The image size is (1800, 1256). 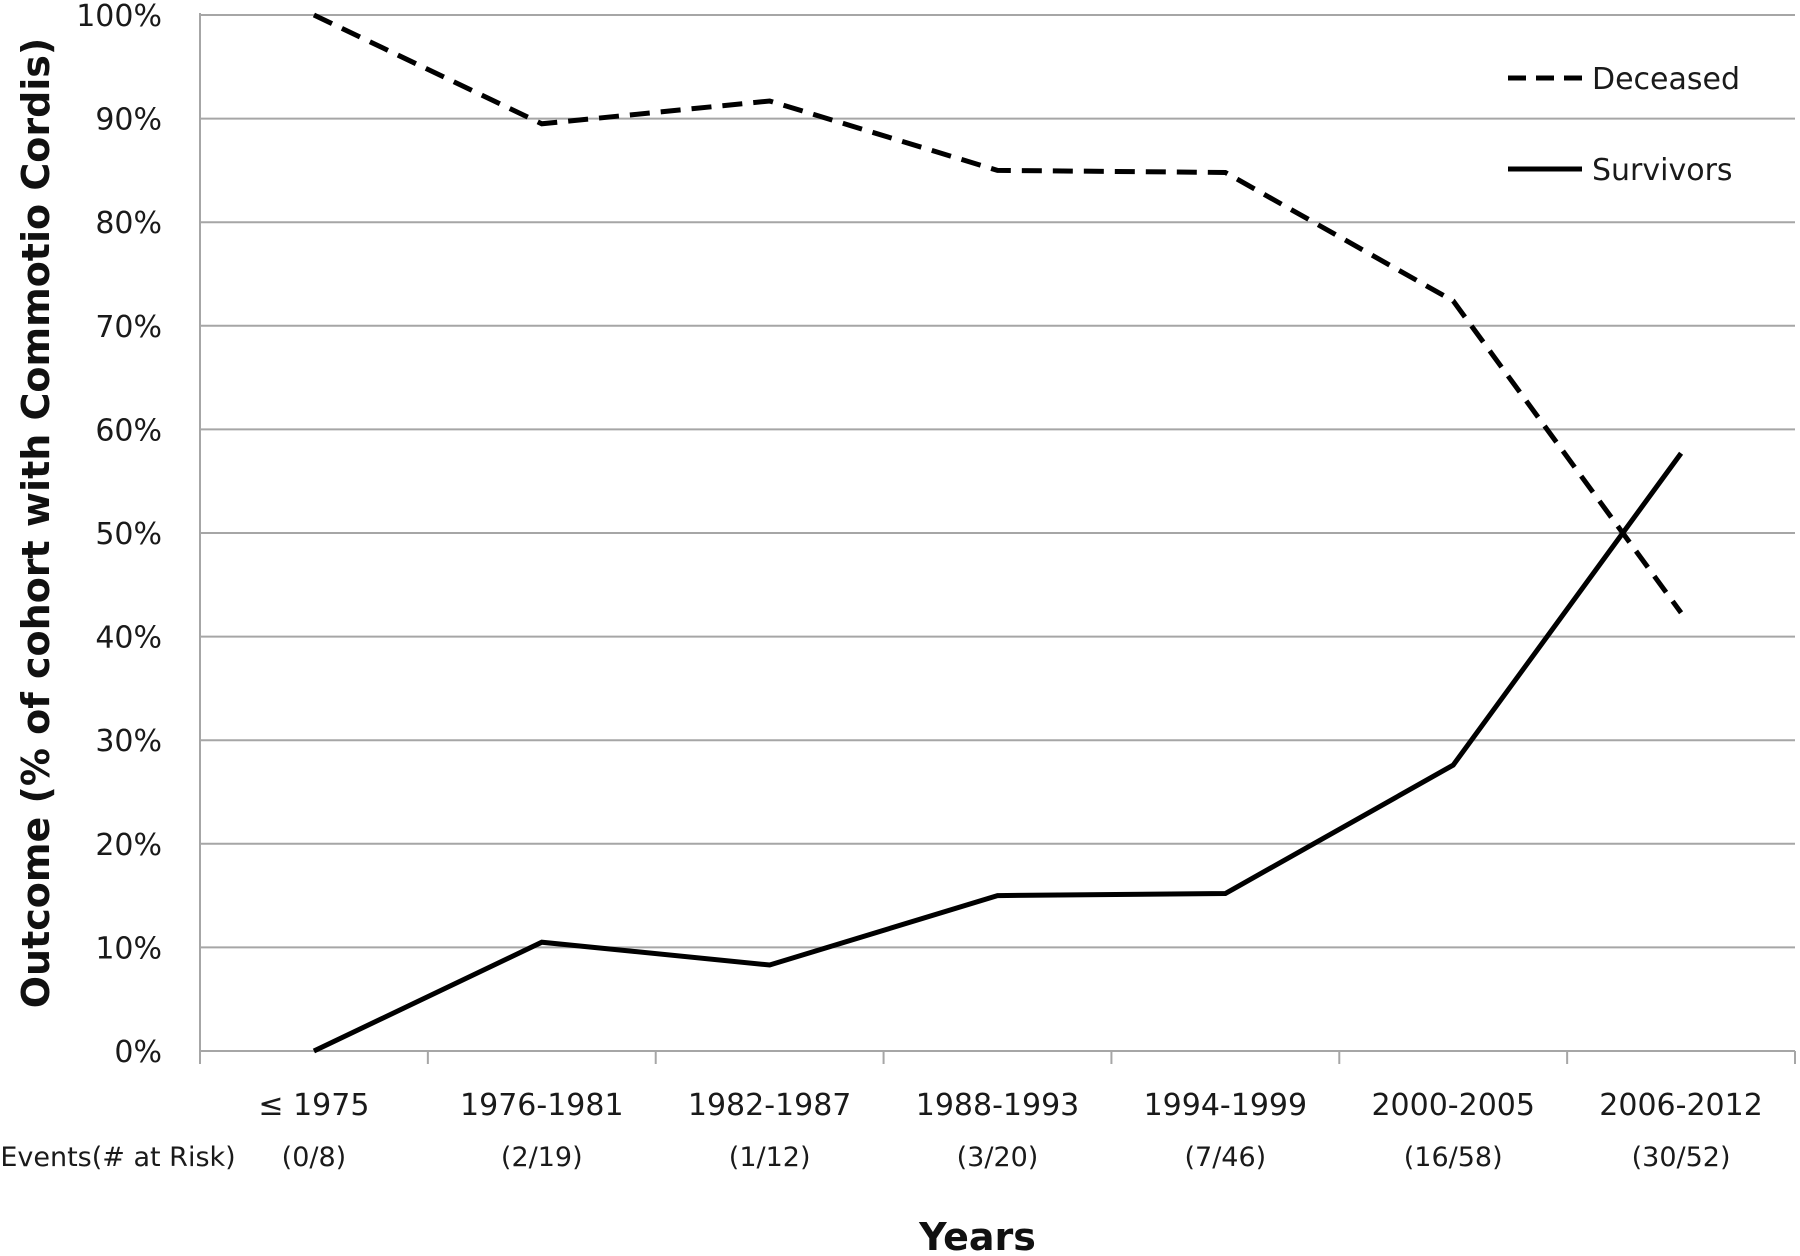 What do you see at coordinates (128, 223) in the screenshot?
I see `y-tick-label: 80%` at bounding box center [128, 223].